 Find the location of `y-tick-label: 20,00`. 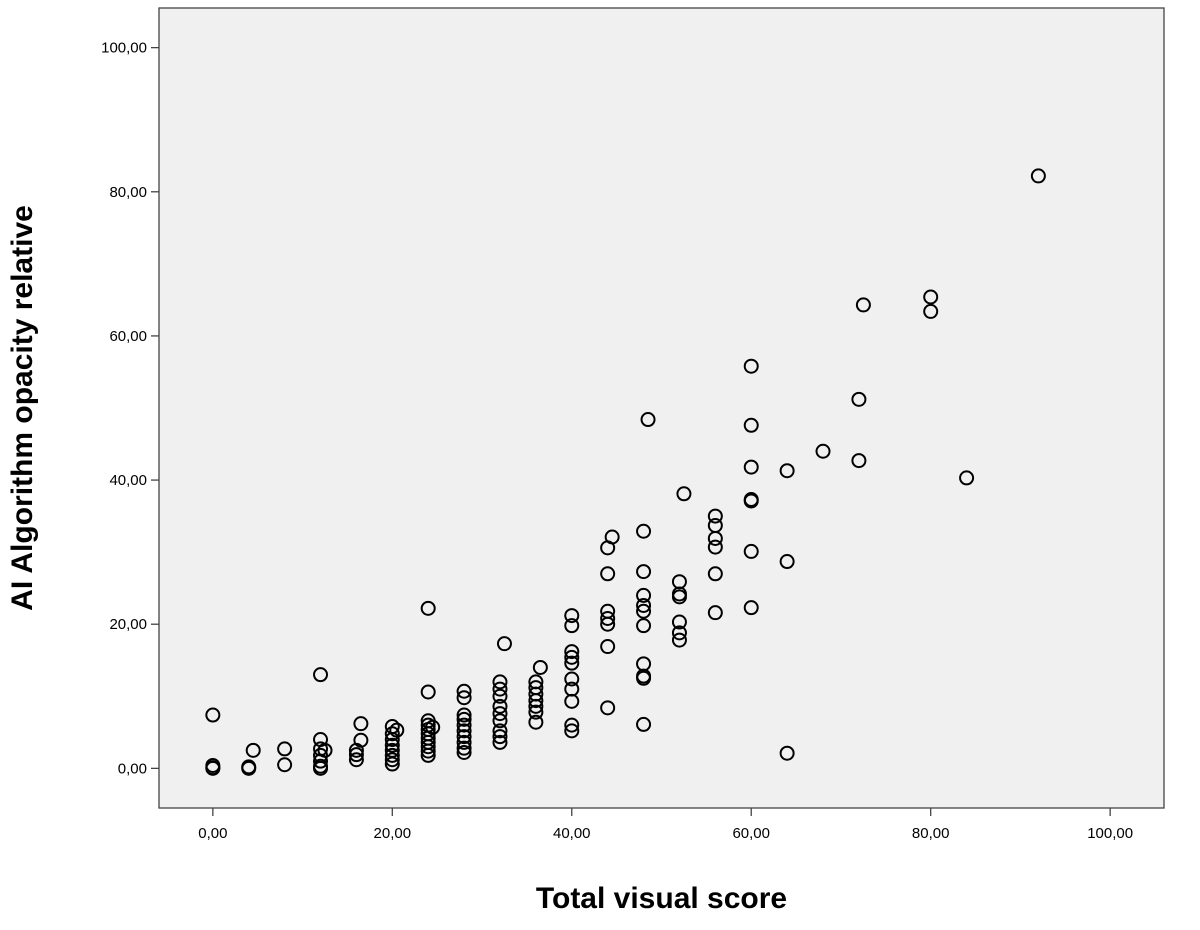

y-tick-label: 20,00 is located at coordinates (128, 624).